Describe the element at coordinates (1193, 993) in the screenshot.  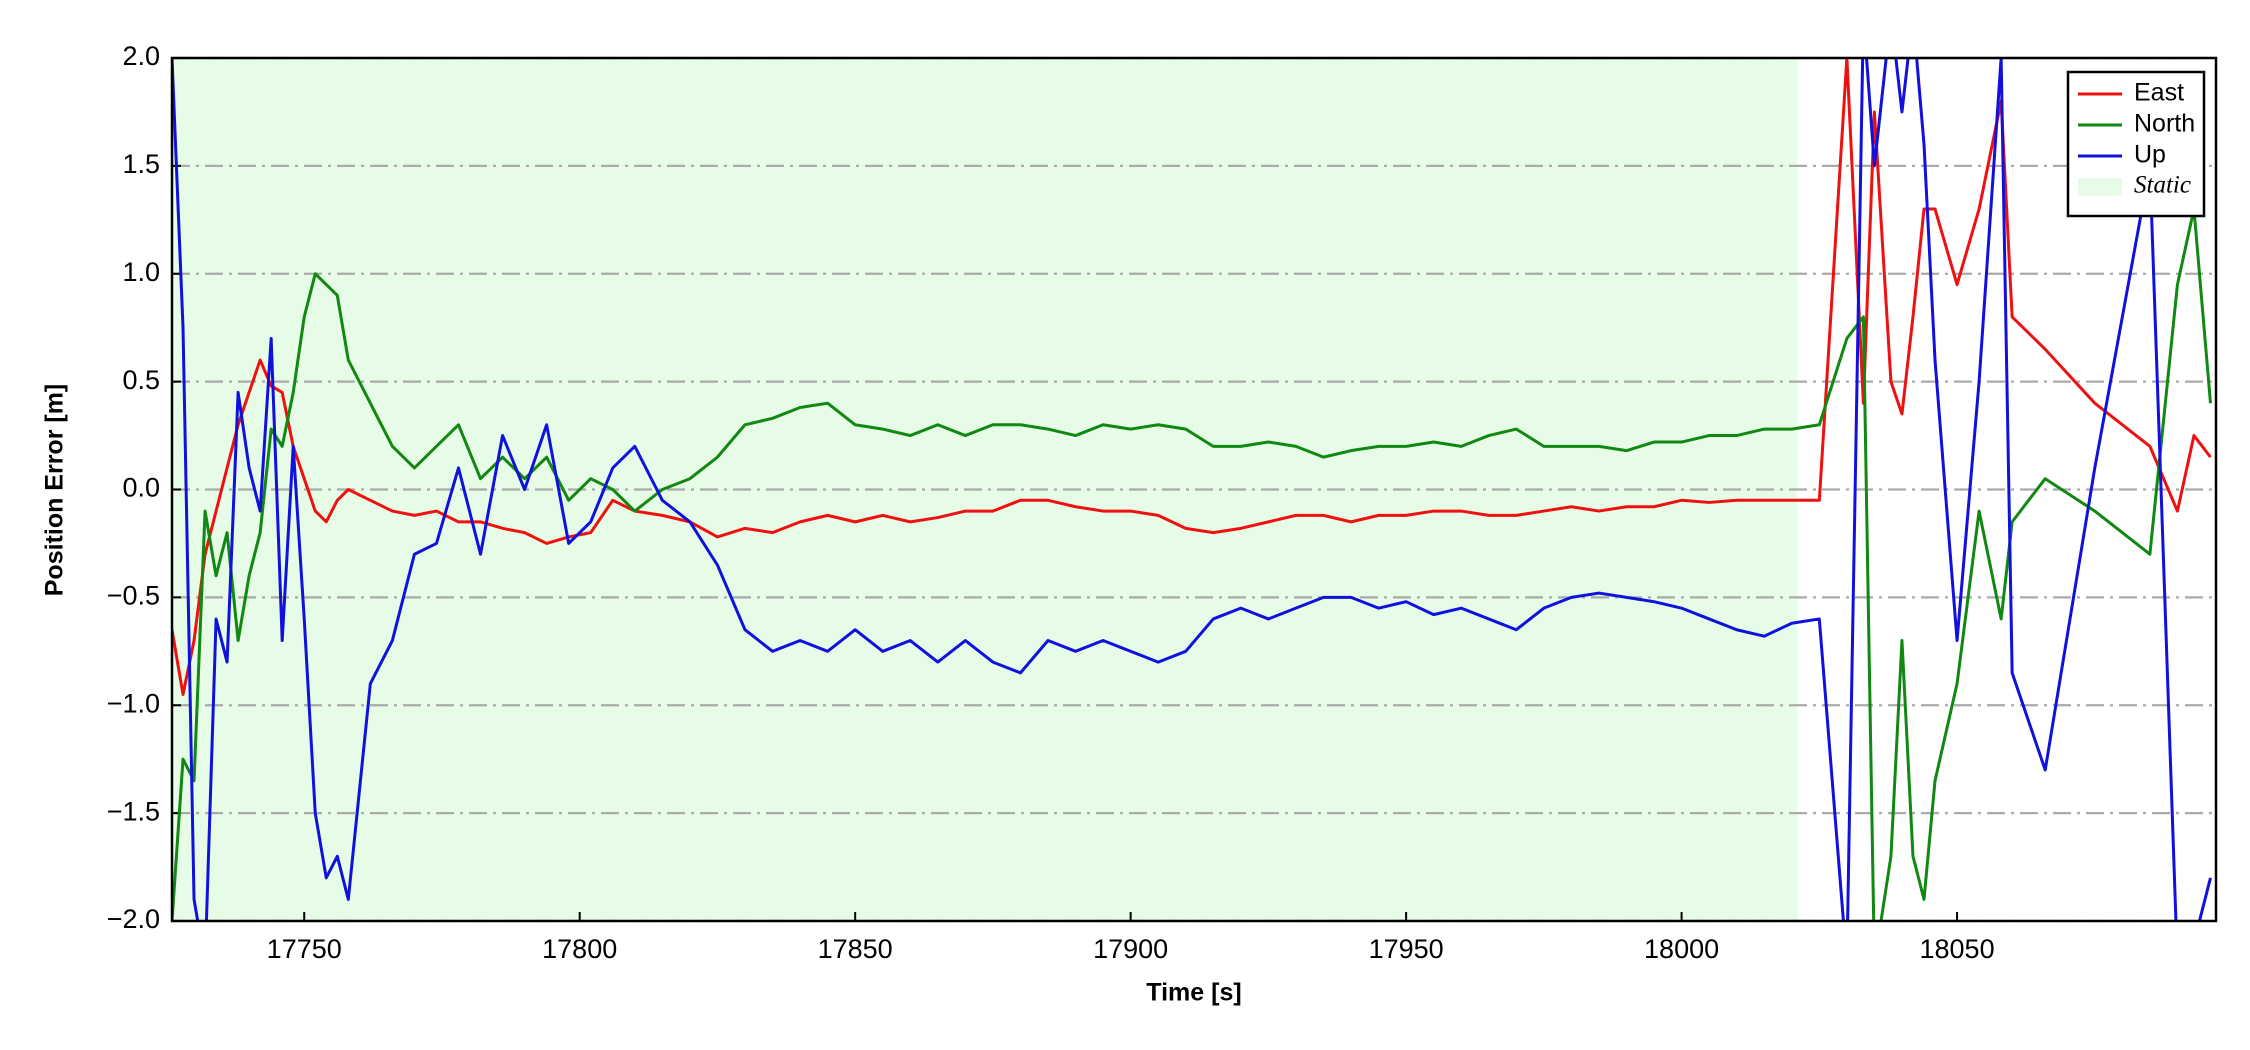
I see `x-axis-label: Time [s]` at that location.